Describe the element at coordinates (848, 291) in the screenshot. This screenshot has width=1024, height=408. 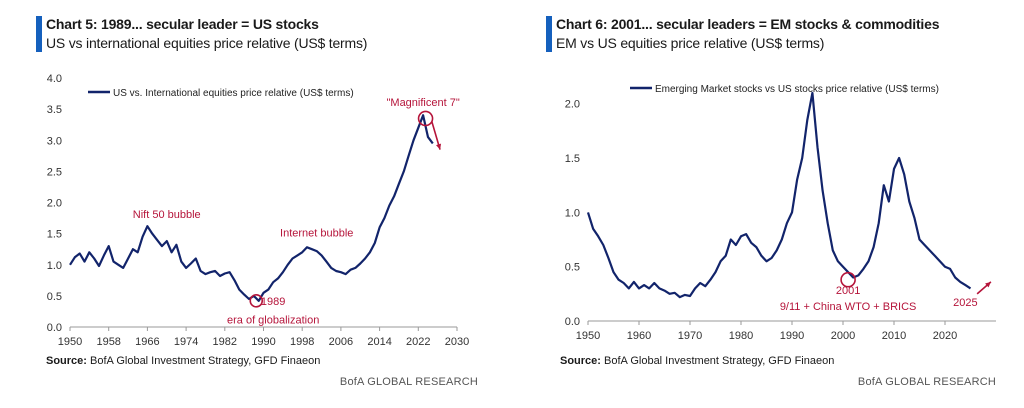
I see `annotation-label: 2001` at that location.